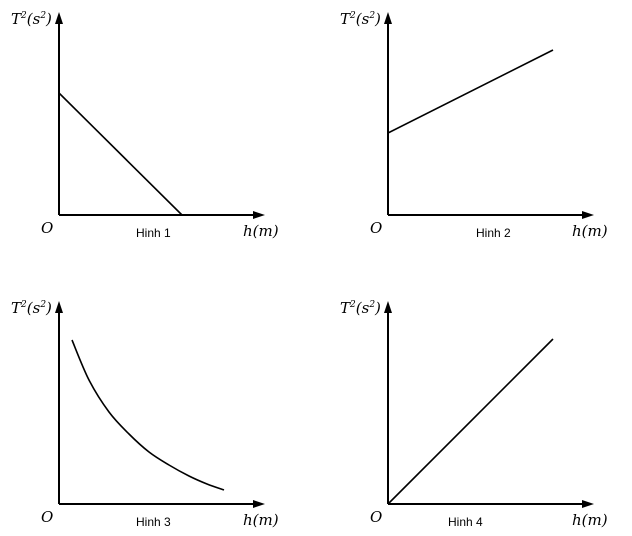 The height and width of the screenshot is (536, 632). I want to click on figure-caption: Hinh 1, so click(153, 233).